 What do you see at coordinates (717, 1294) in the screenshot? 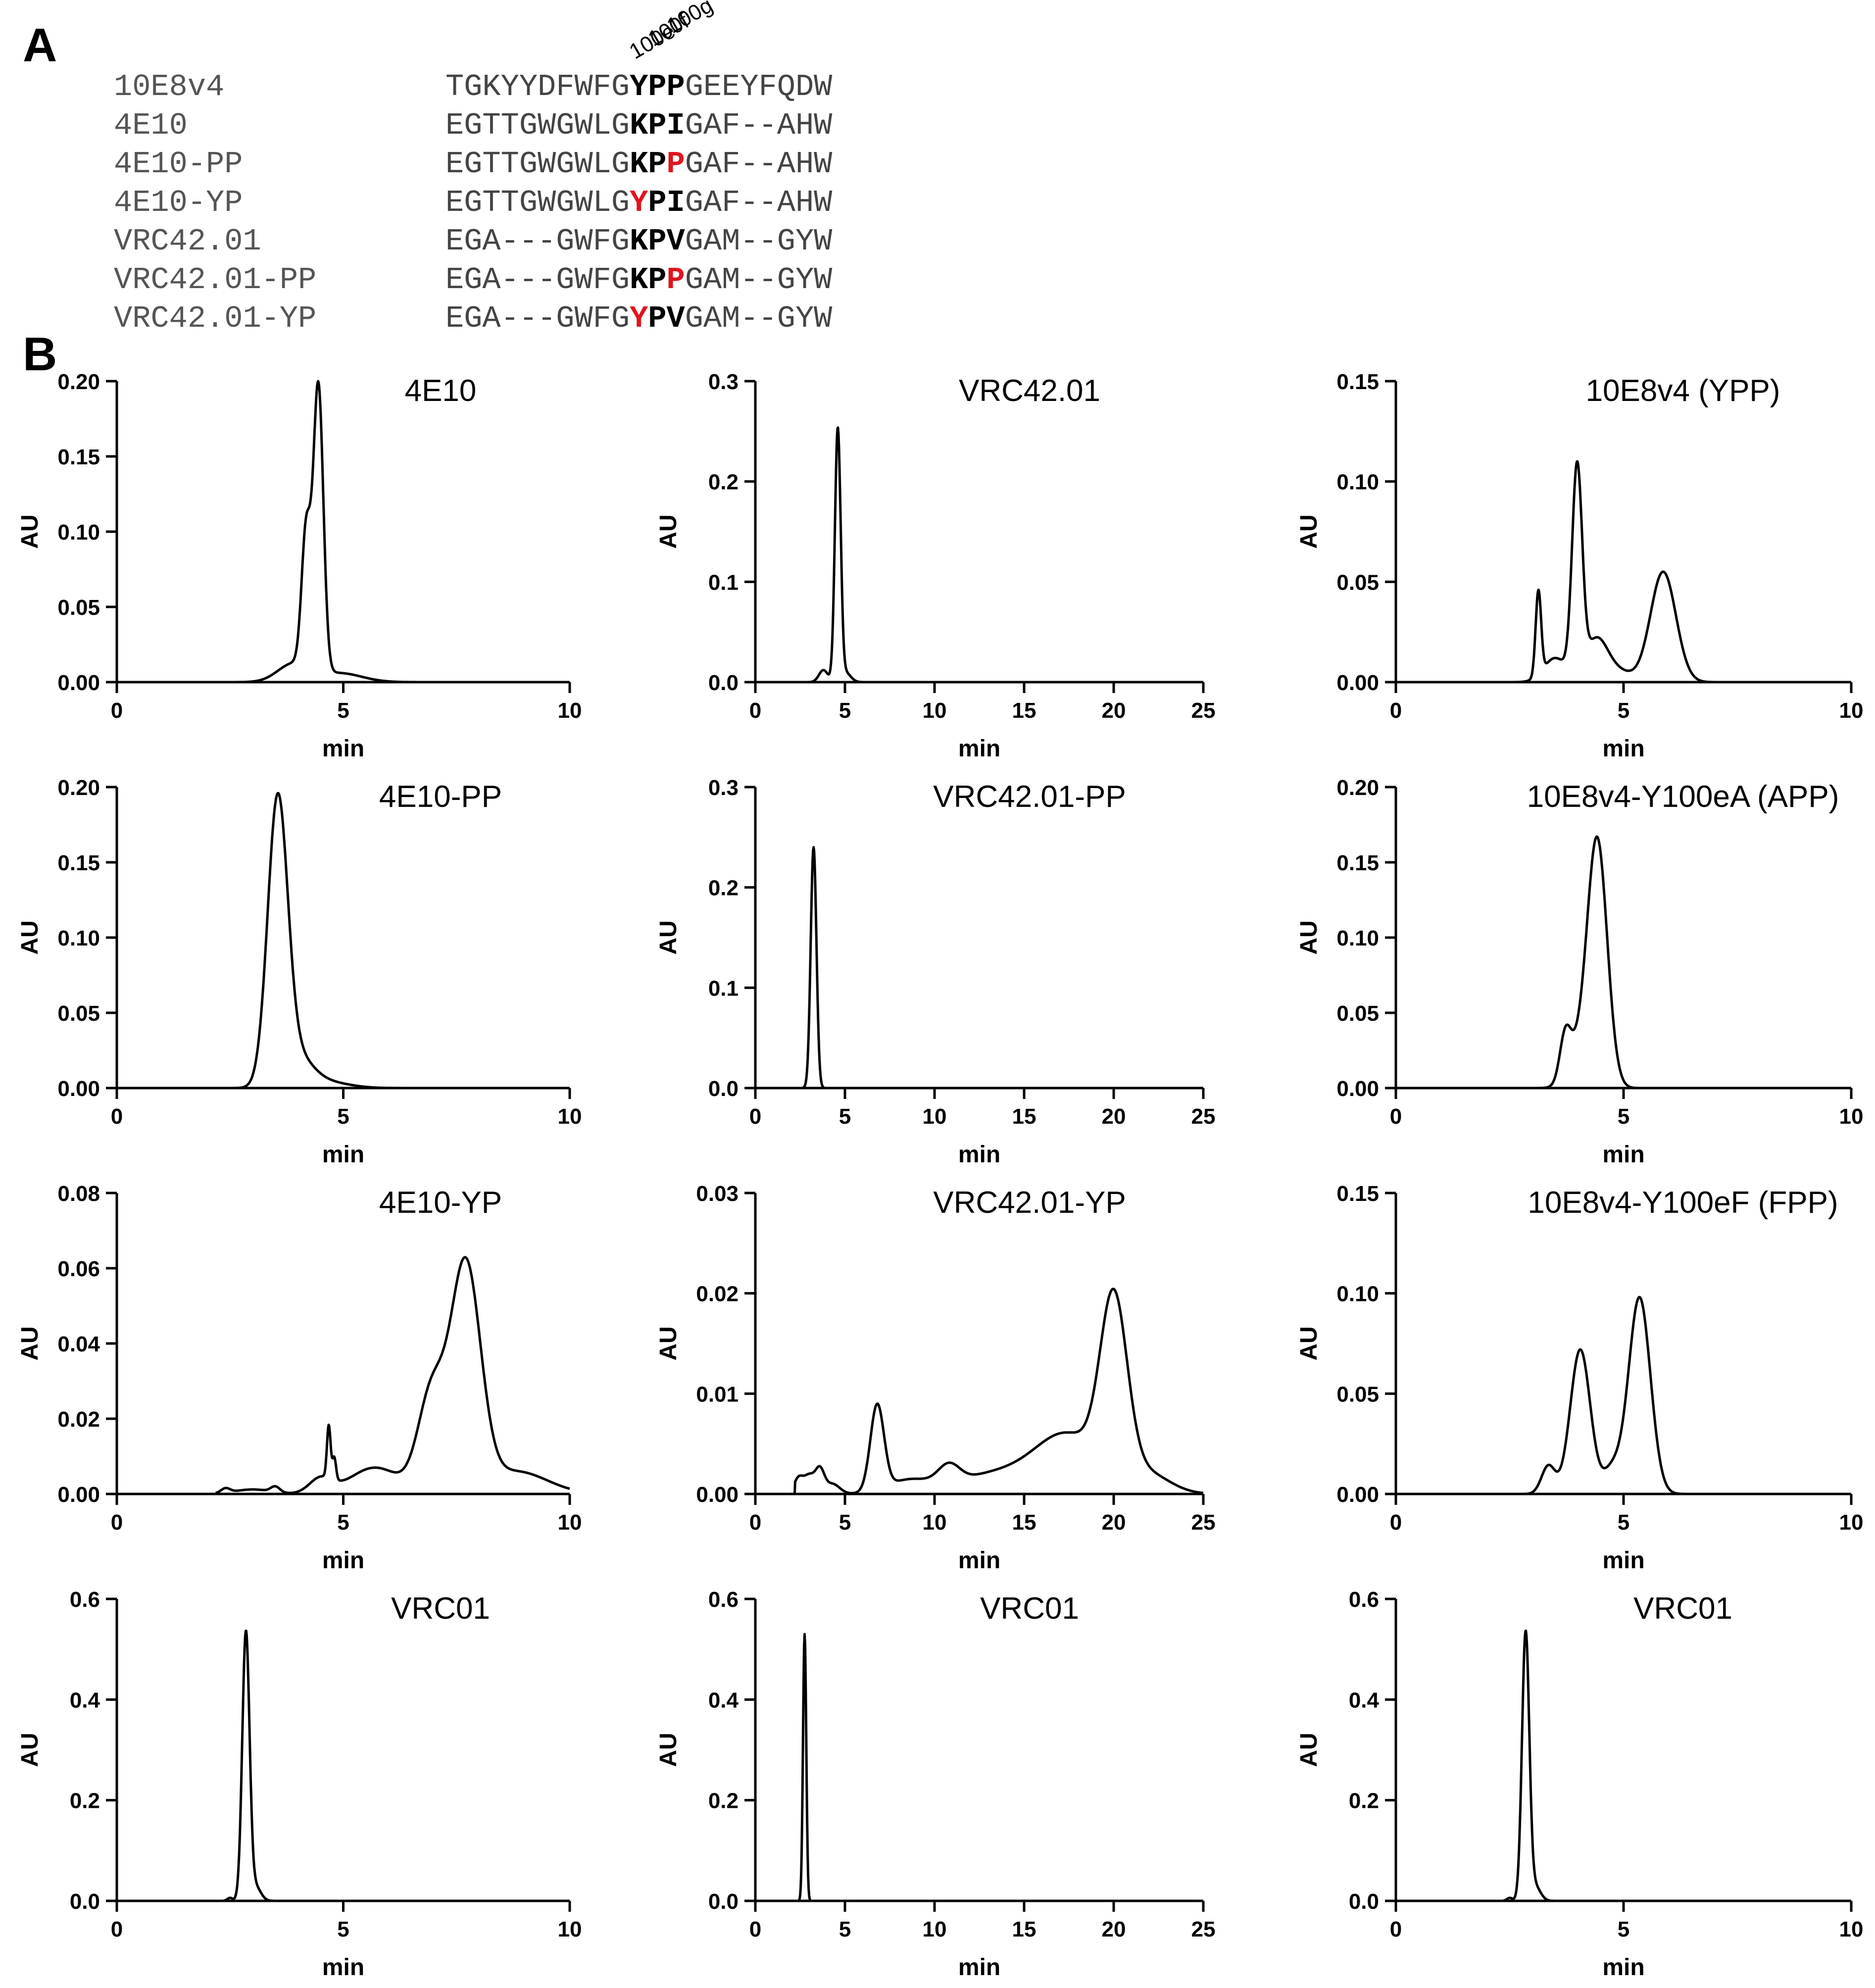
I see `y-tick-label: 0.02` at bounding box center [717, 1294].